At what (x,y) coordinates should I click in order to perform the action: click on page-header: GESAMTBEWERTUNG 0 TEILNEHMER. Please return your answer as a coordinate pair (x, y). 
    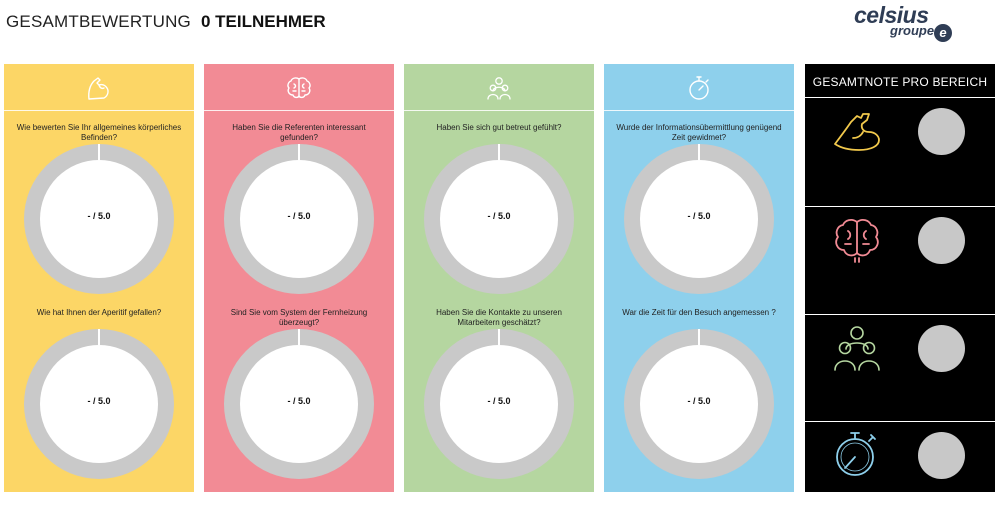
    Looking at the image, I should click on (166, 24).